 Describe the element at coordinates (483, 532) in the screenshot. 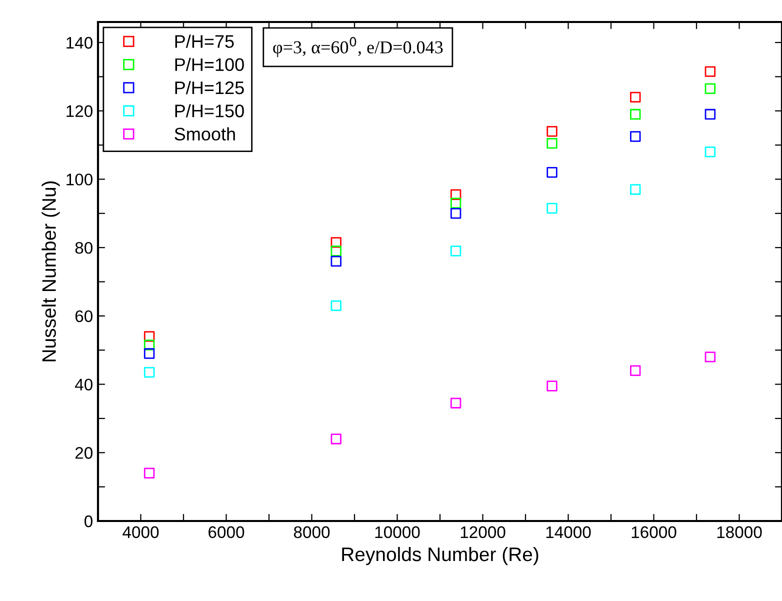

I see `x-tick-label: 12000` at that location.